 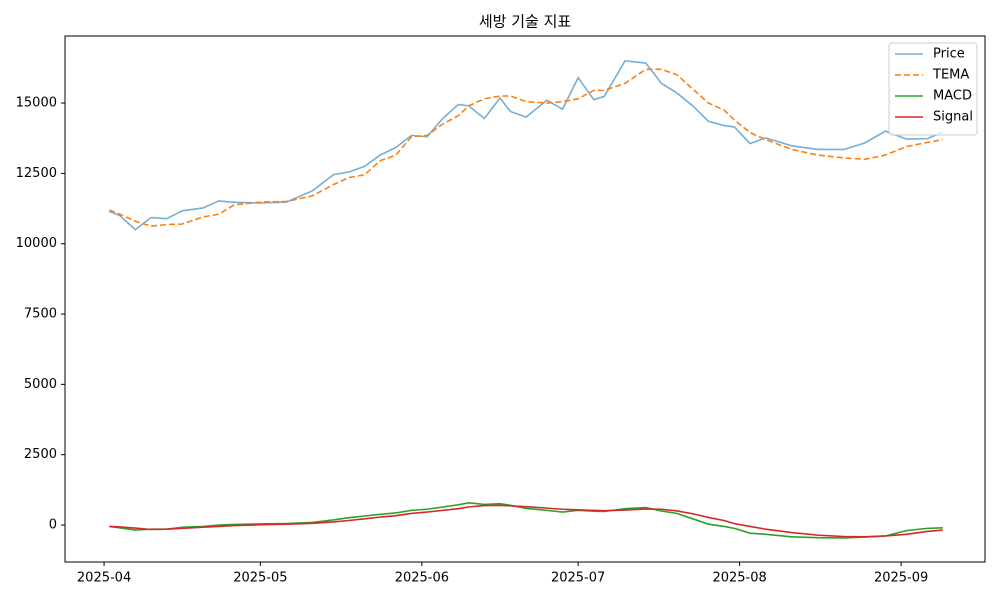 I want to click on y-tick-label: 0, so click(x=53, y=525).